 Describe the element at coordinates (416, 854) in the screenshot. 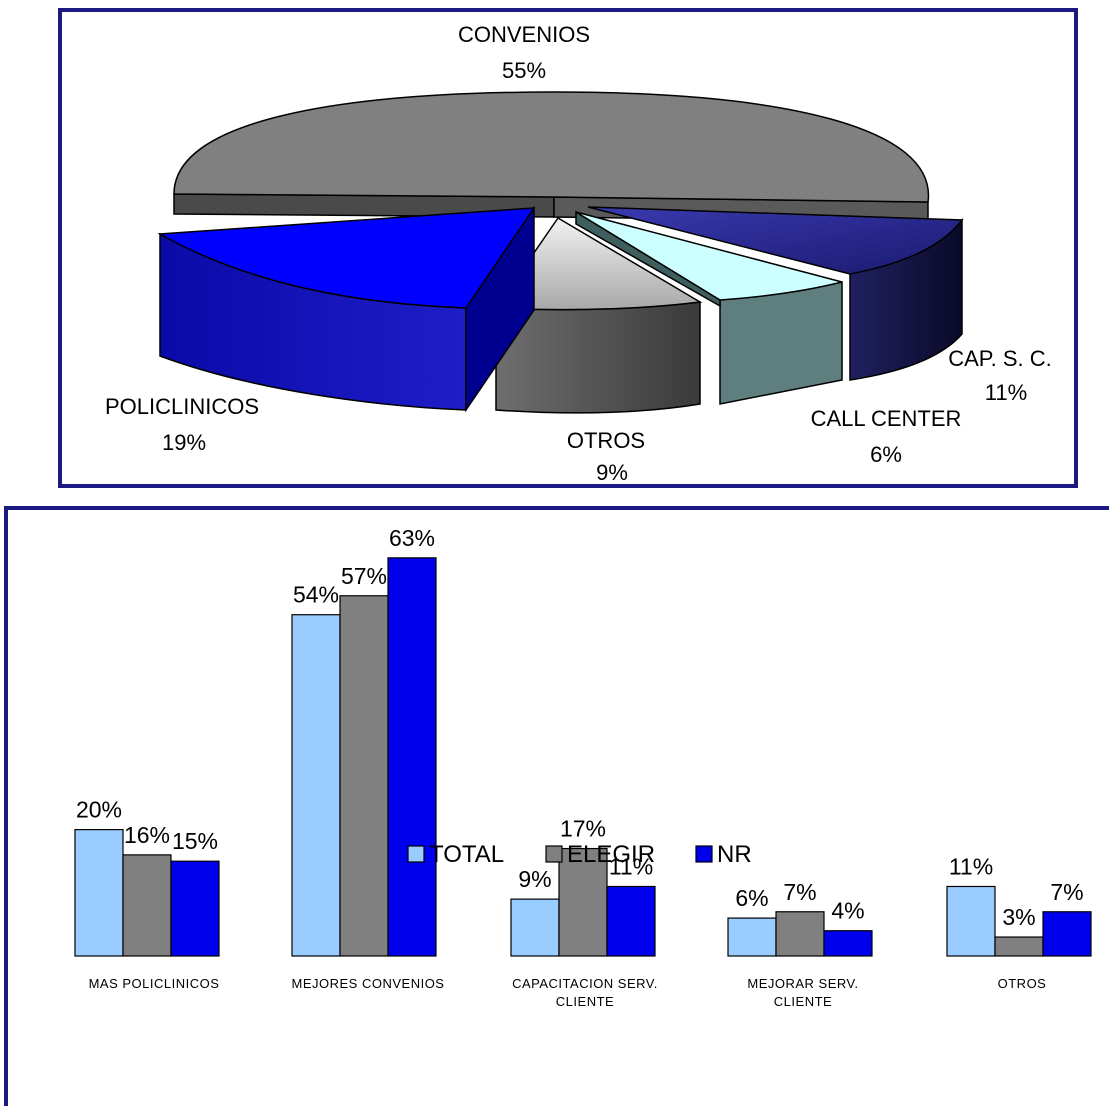

I see `legend-swatch-total` at that location.